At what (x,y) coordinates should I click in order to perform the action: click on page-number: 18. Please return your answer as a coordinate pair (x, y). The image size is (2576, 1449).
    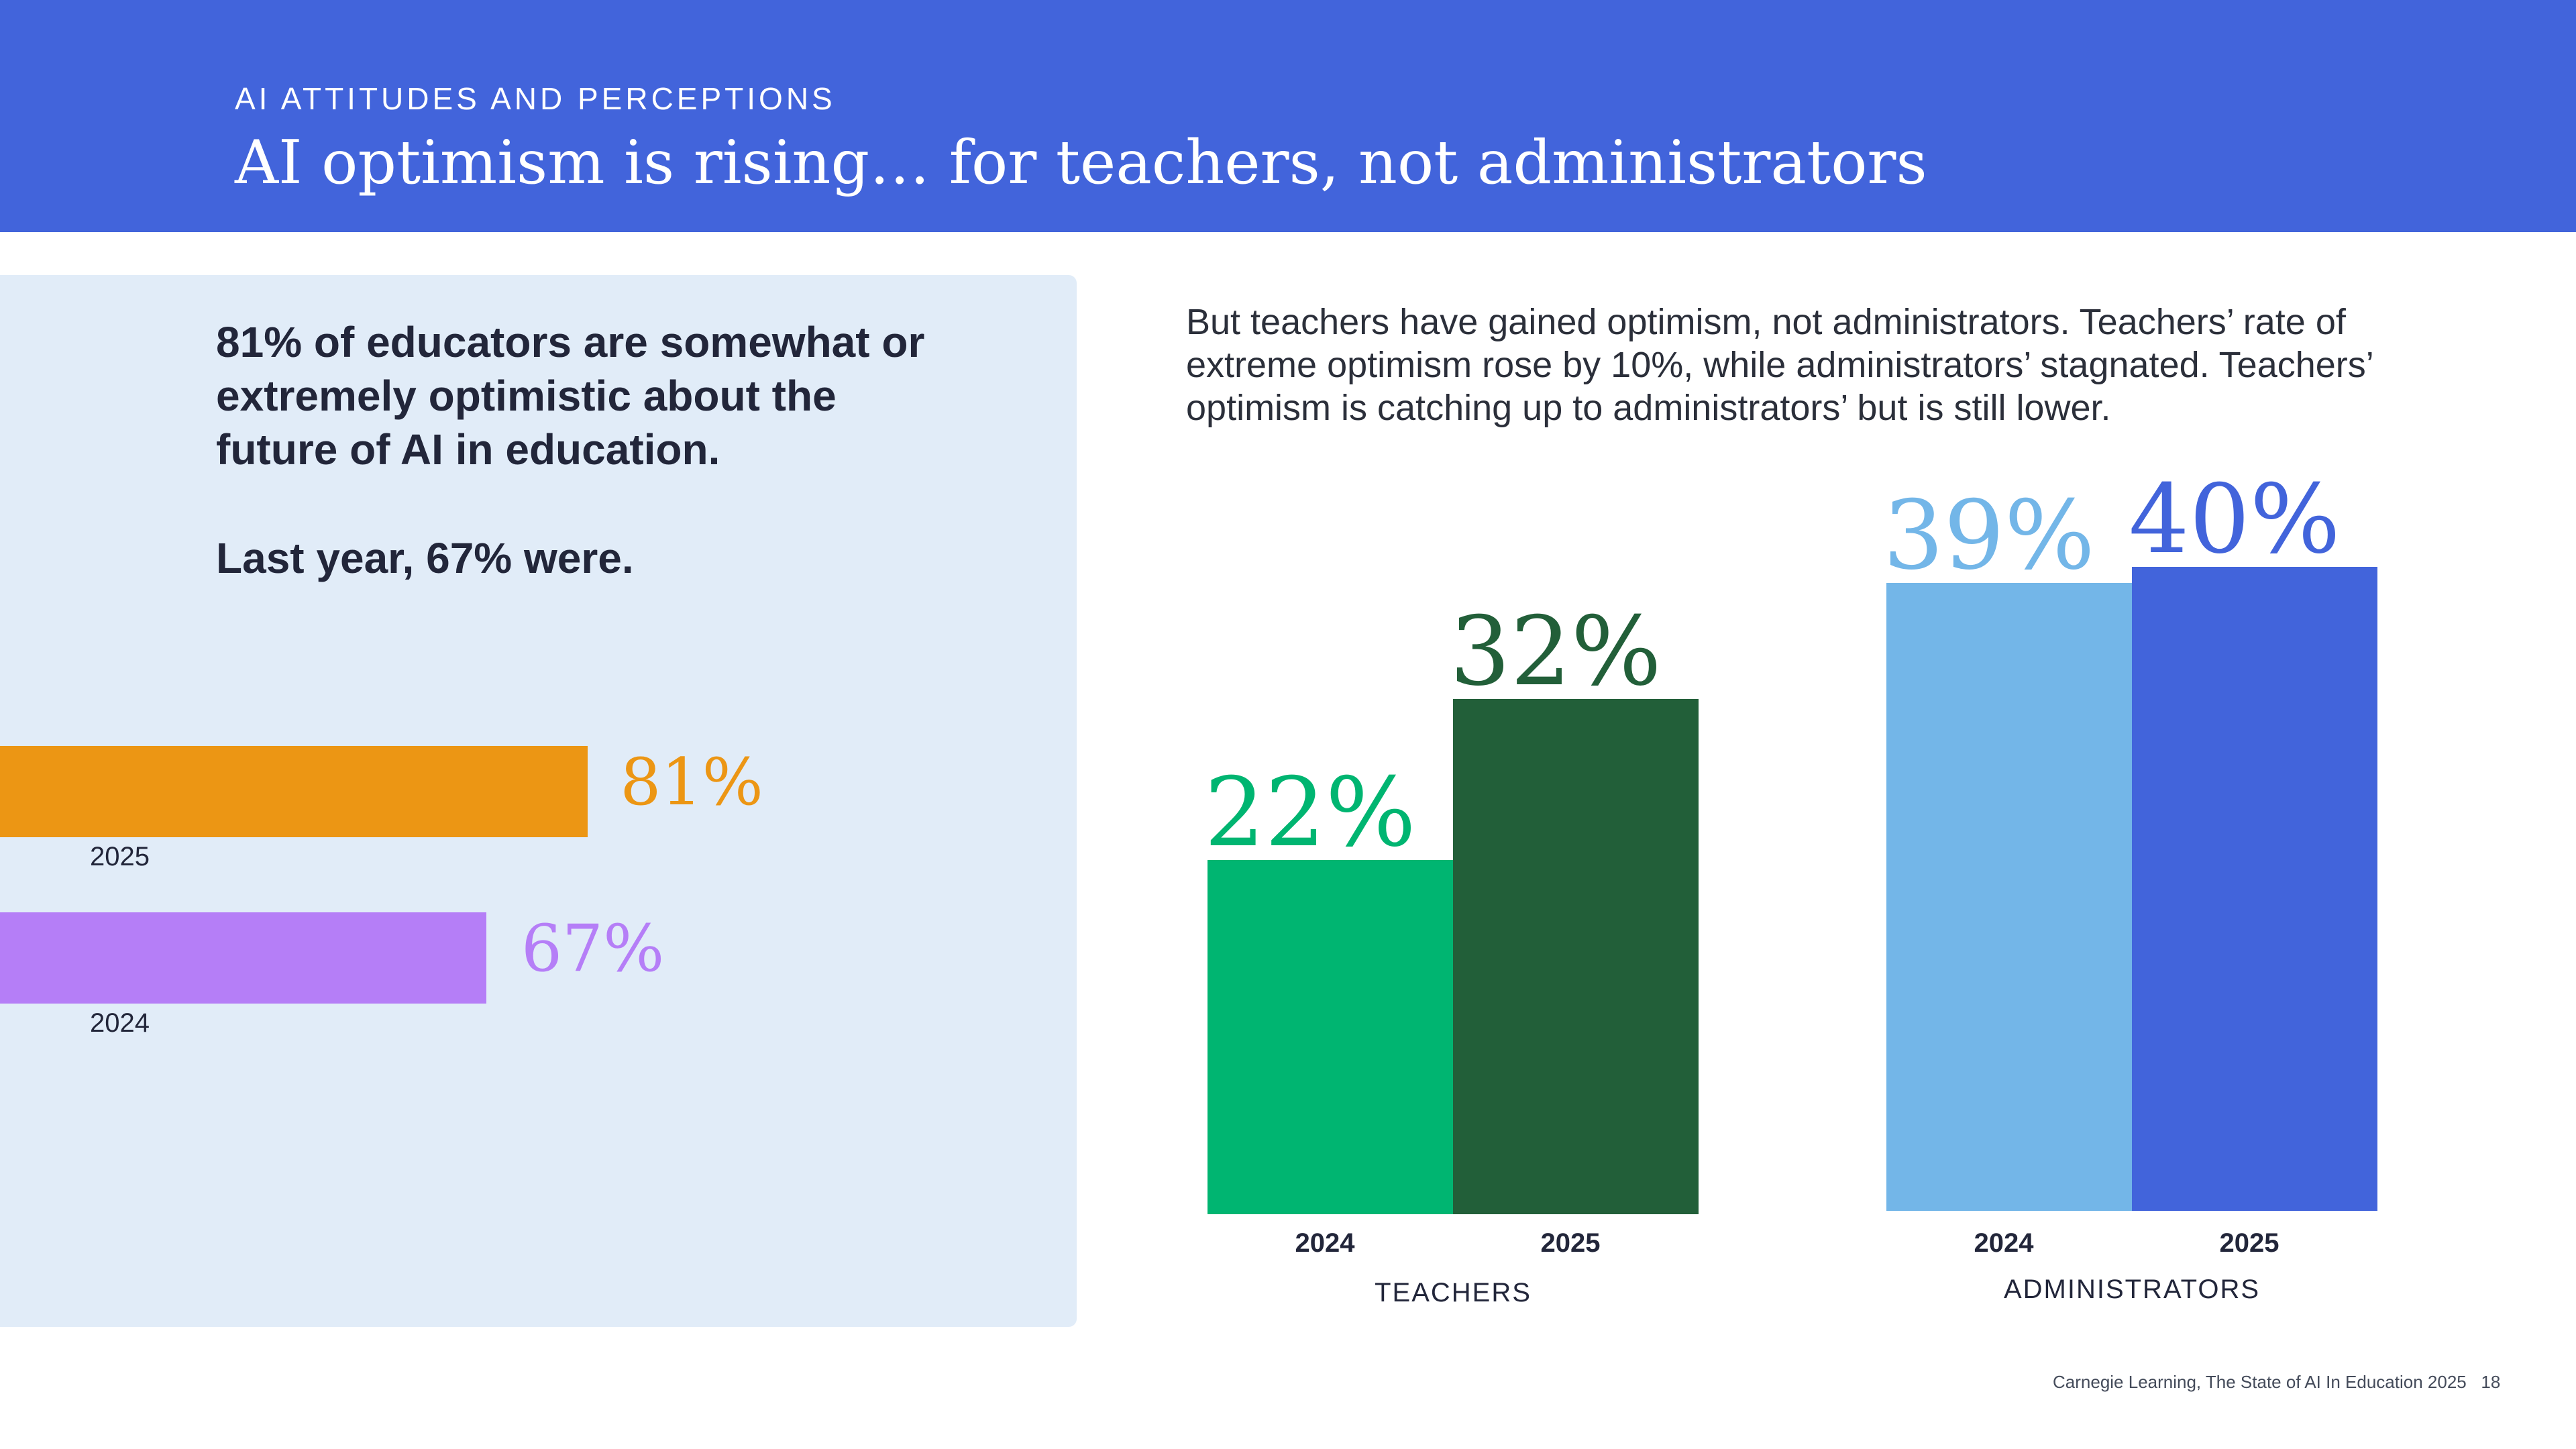
    Looking at the image, I should click on (2491, 1382).